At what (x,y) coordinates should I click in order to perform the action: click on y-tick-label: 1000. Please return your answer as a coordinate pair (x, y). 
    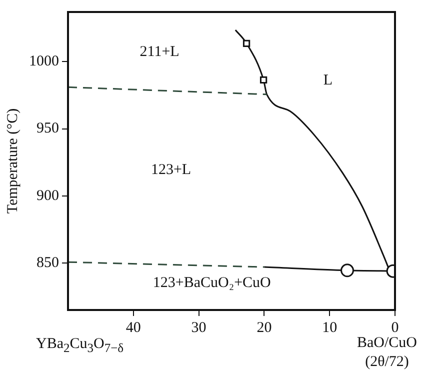
    Looking at the image, I should click on (44, 62).